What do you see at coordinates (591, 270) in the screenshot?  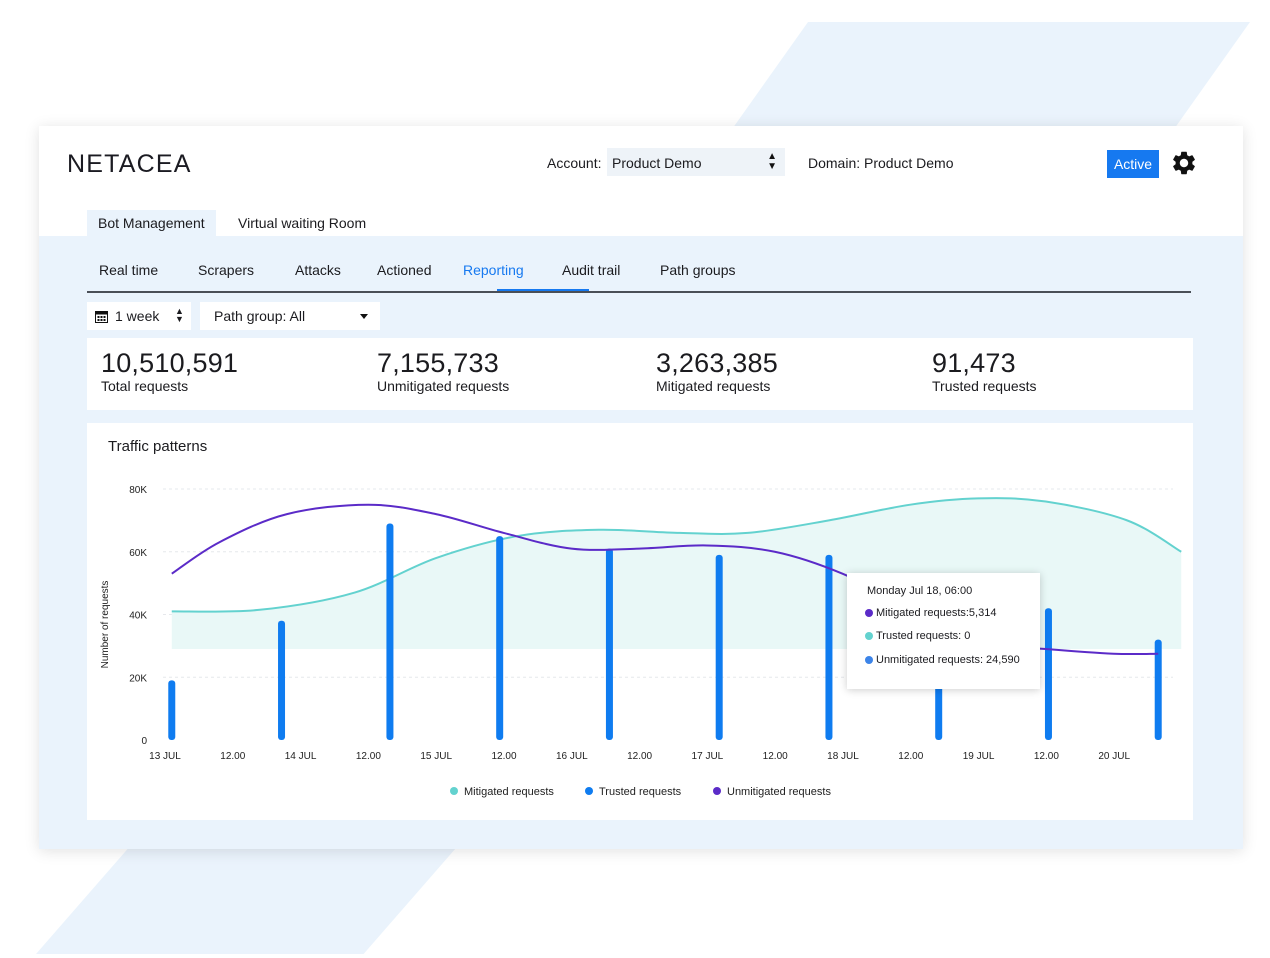 I see `subnav-audit-trail: Audit trail` at bounding box center [591, 270].